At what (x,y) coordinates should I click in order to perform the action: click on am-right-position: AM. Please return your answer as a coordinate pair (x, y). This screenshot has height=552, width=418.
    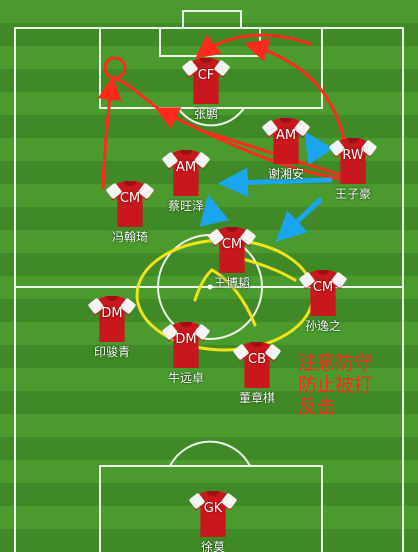
    Looking at the image, I should click on (286, 135).